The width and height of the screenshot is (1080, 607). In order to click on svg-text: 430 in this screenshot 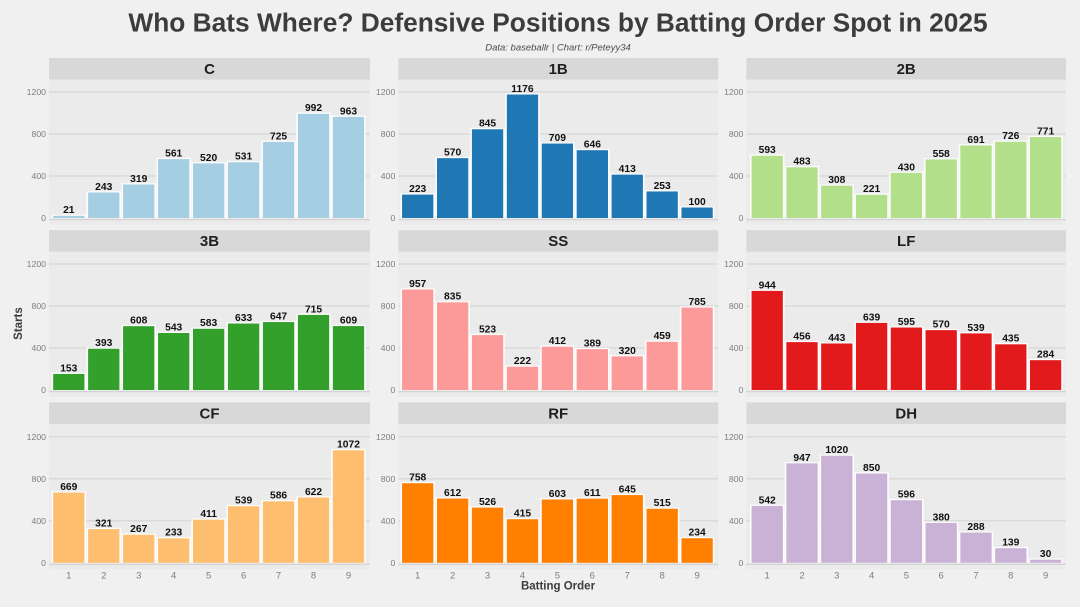, I will do `click(906, 167)`.